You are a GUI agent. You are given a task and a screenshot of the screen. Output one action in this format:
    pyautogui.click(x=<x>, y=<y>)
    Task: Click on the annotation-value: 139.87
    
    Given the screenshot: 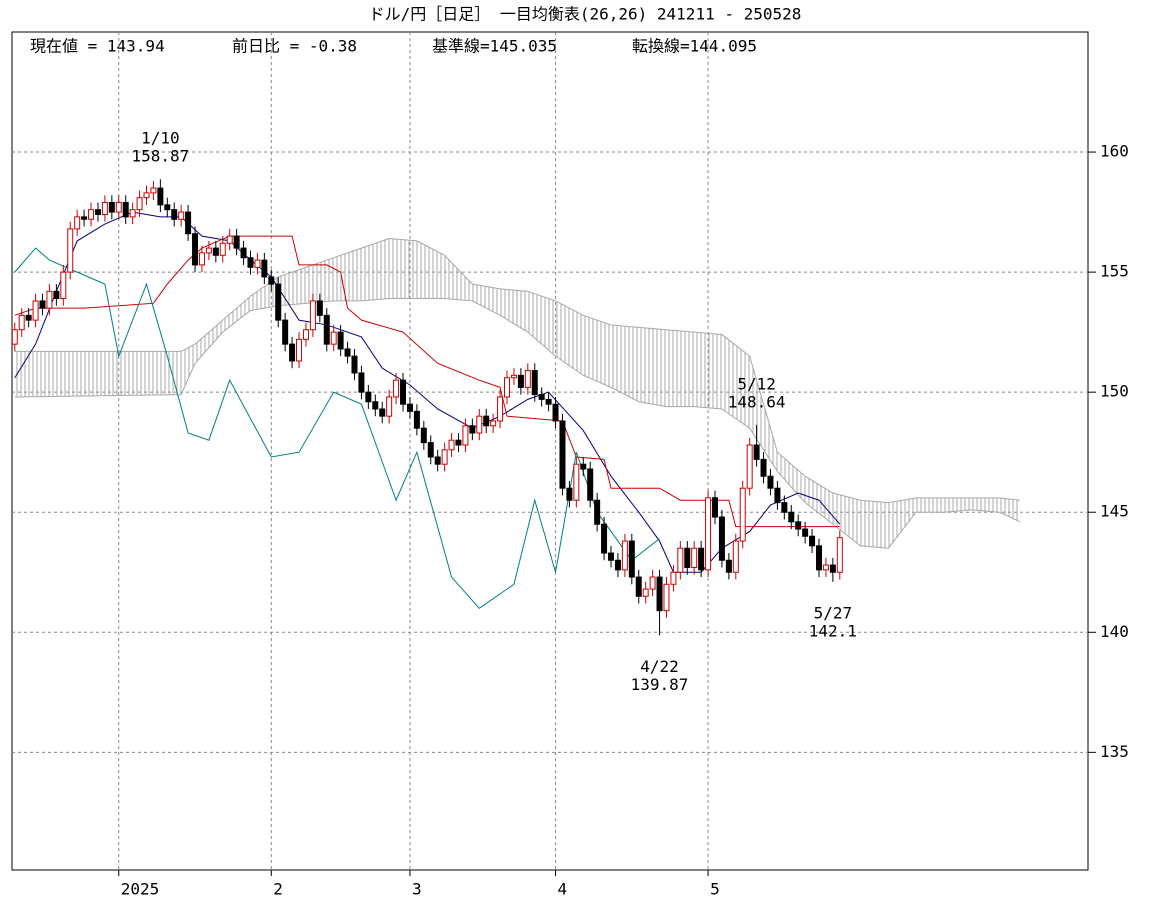 What is the action you would take?
    pyautogui.click(x=660, y=684)
    